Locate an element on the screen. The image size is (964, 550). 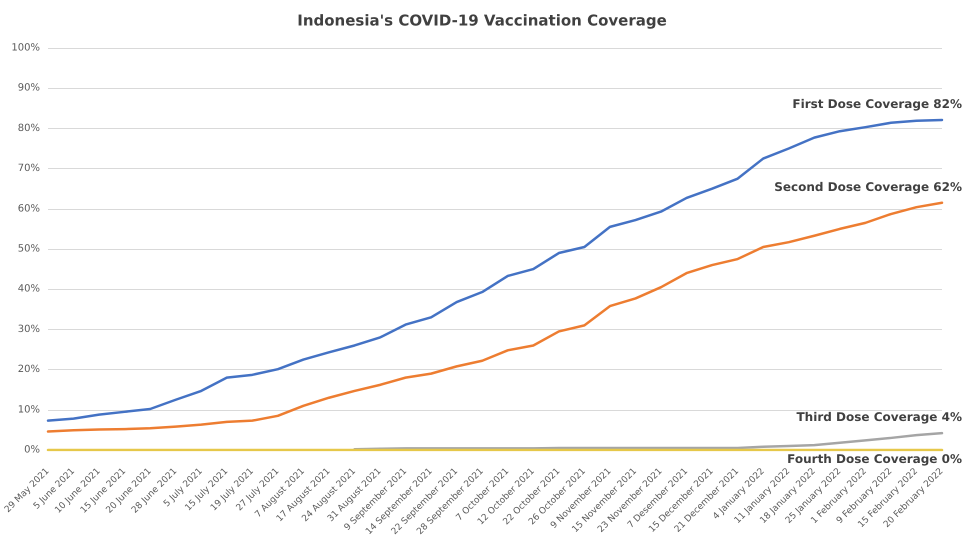
y-tick-label: 30% is located at coordinates (29, 329).